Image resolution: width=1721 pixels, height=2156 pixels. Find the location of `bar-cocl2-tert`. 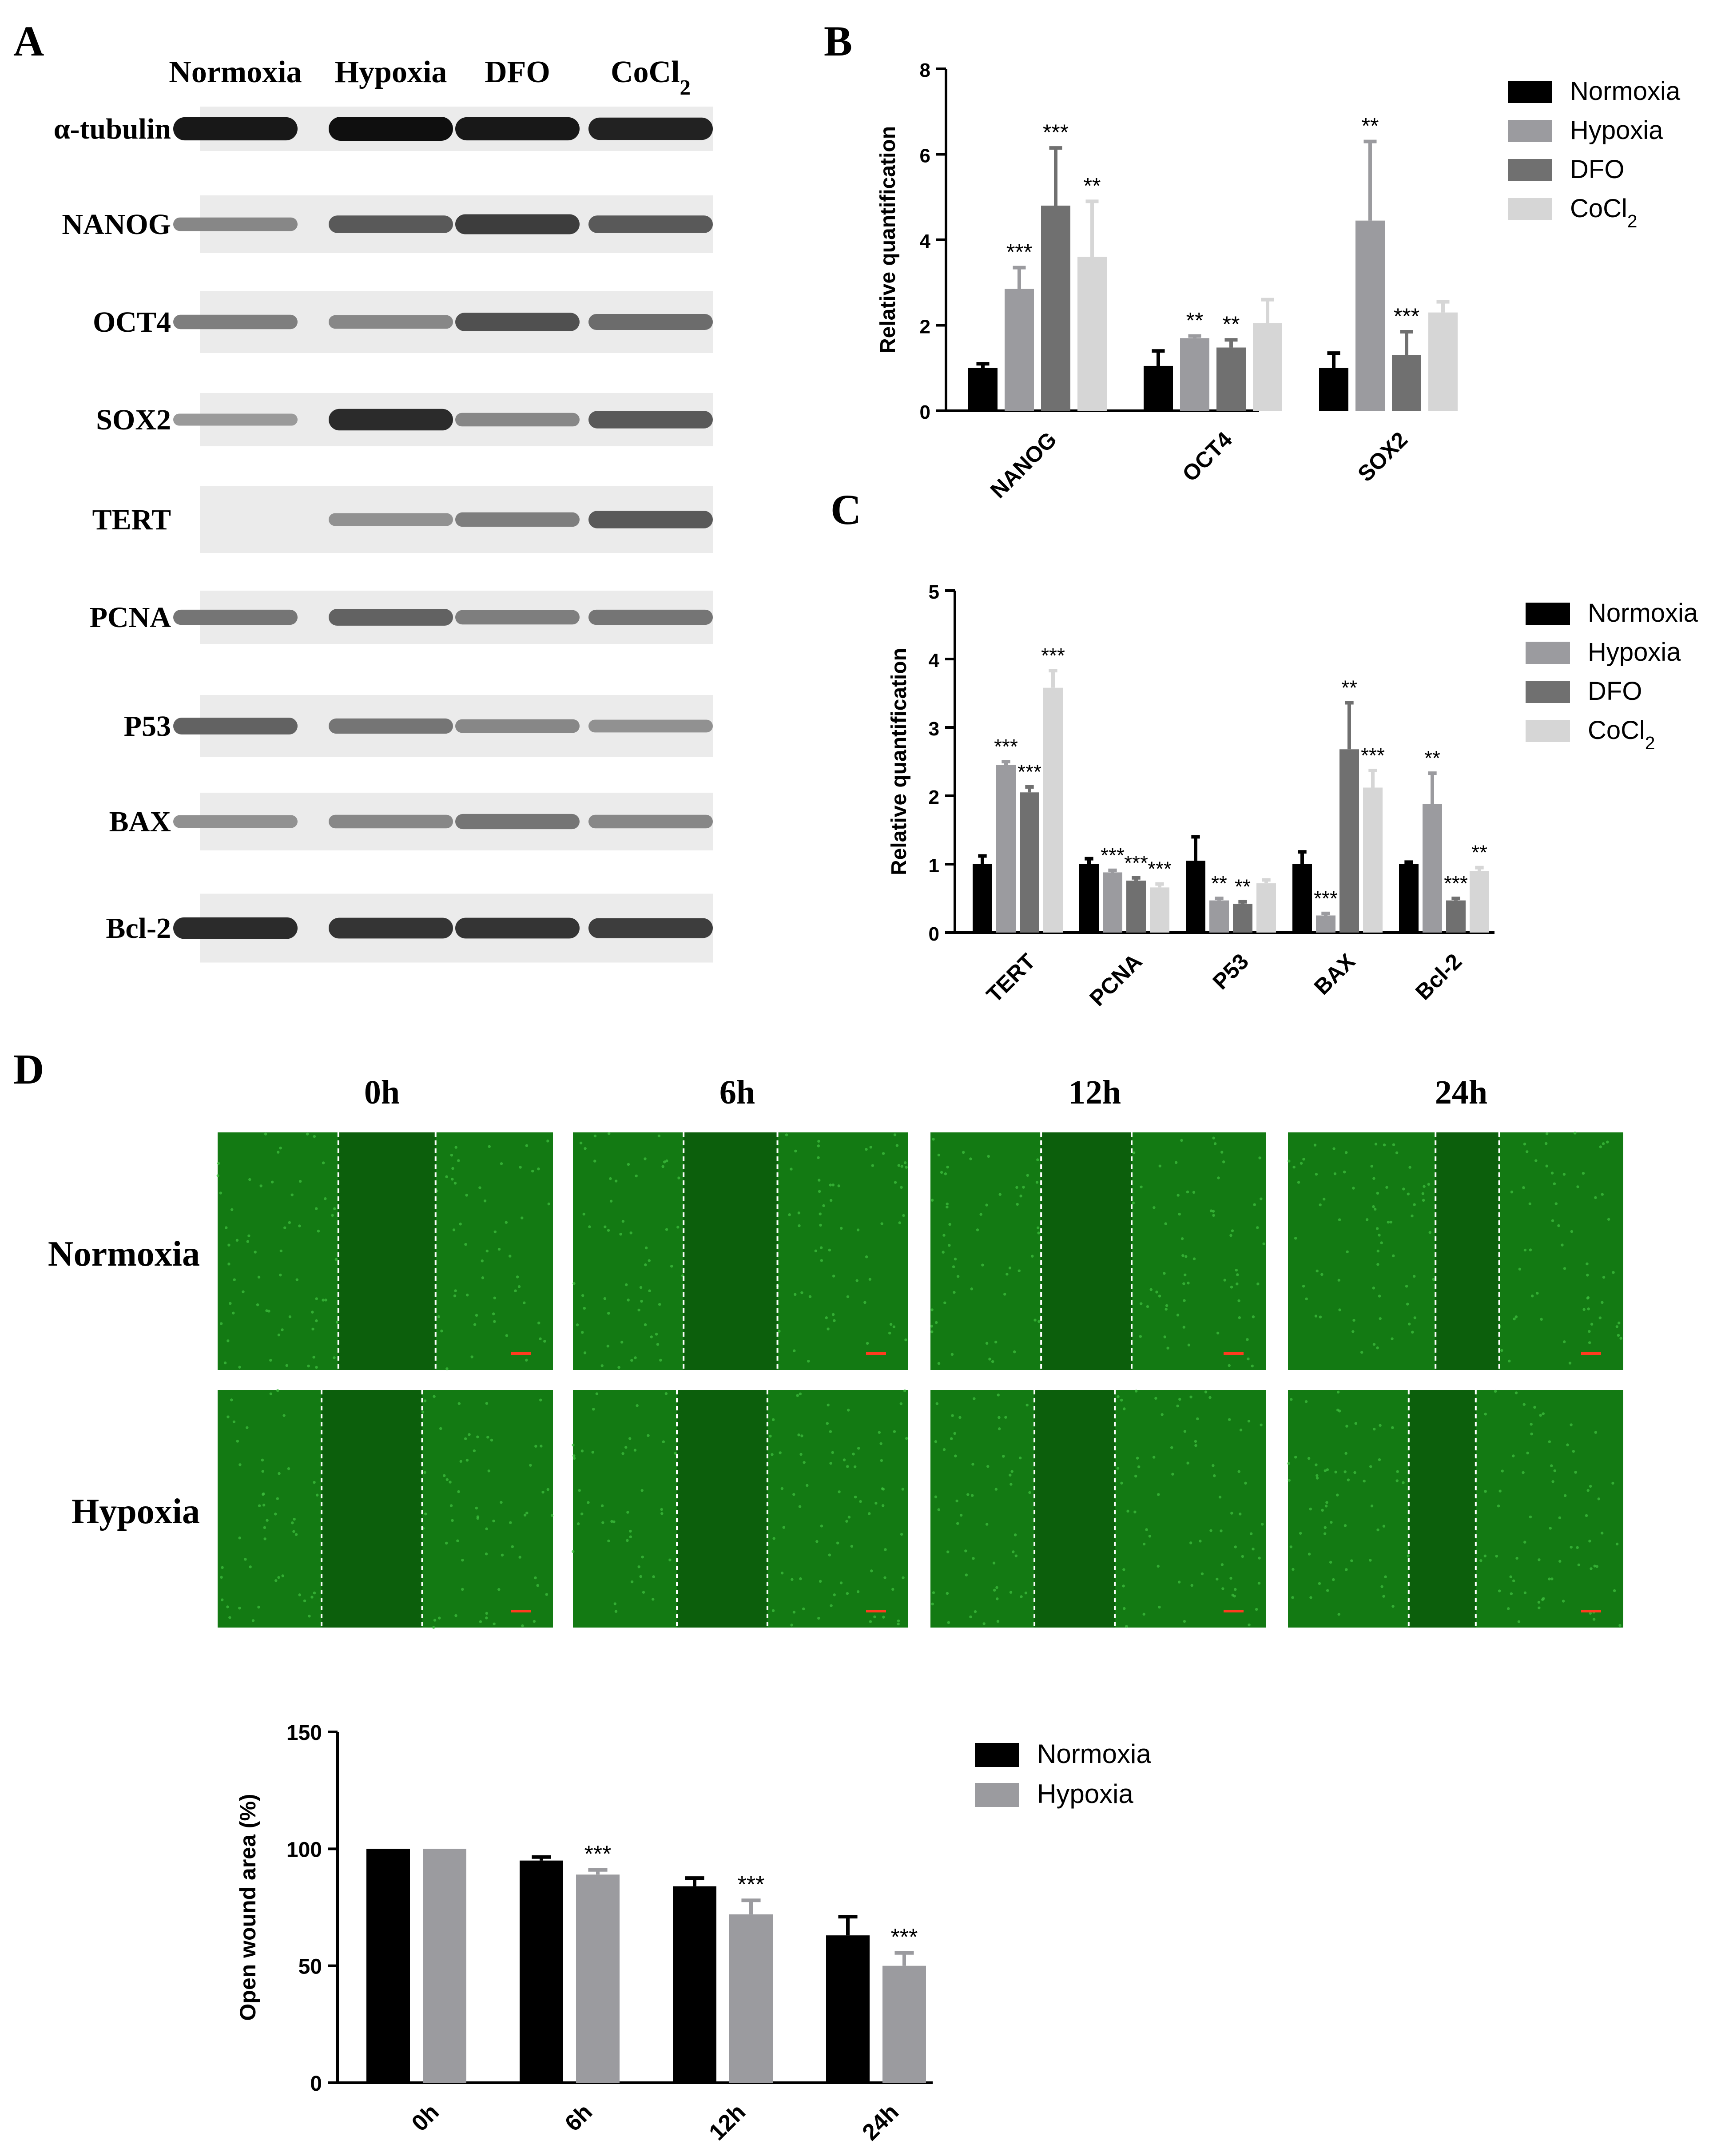

bar-cocl2-tert is located at coordinates (1053, 810).